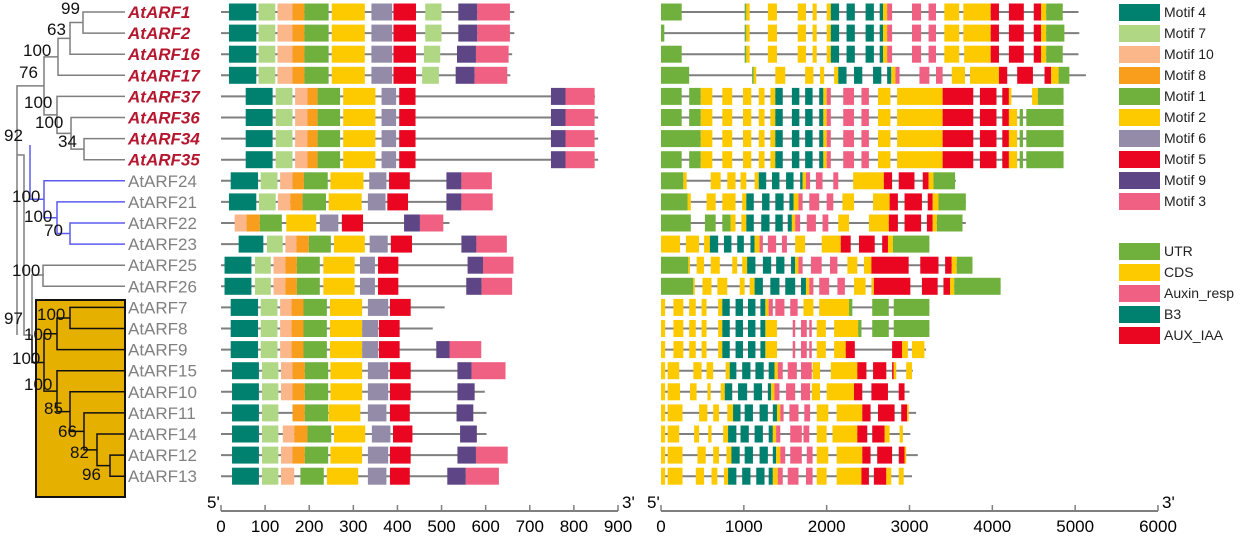  I want to click on bootstrap-value: 97, so click(13, 318).